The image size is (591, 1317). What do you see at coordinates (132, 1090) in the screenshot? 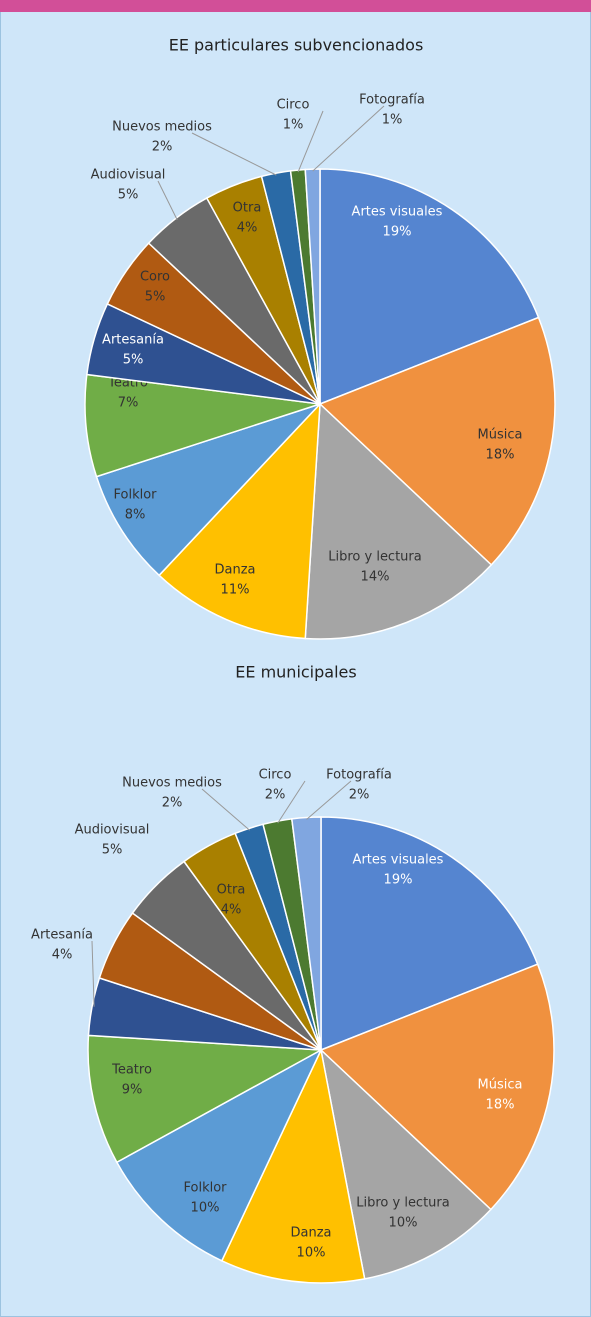
I see `slice-value: 9%` at bounding box center [132, 1090].